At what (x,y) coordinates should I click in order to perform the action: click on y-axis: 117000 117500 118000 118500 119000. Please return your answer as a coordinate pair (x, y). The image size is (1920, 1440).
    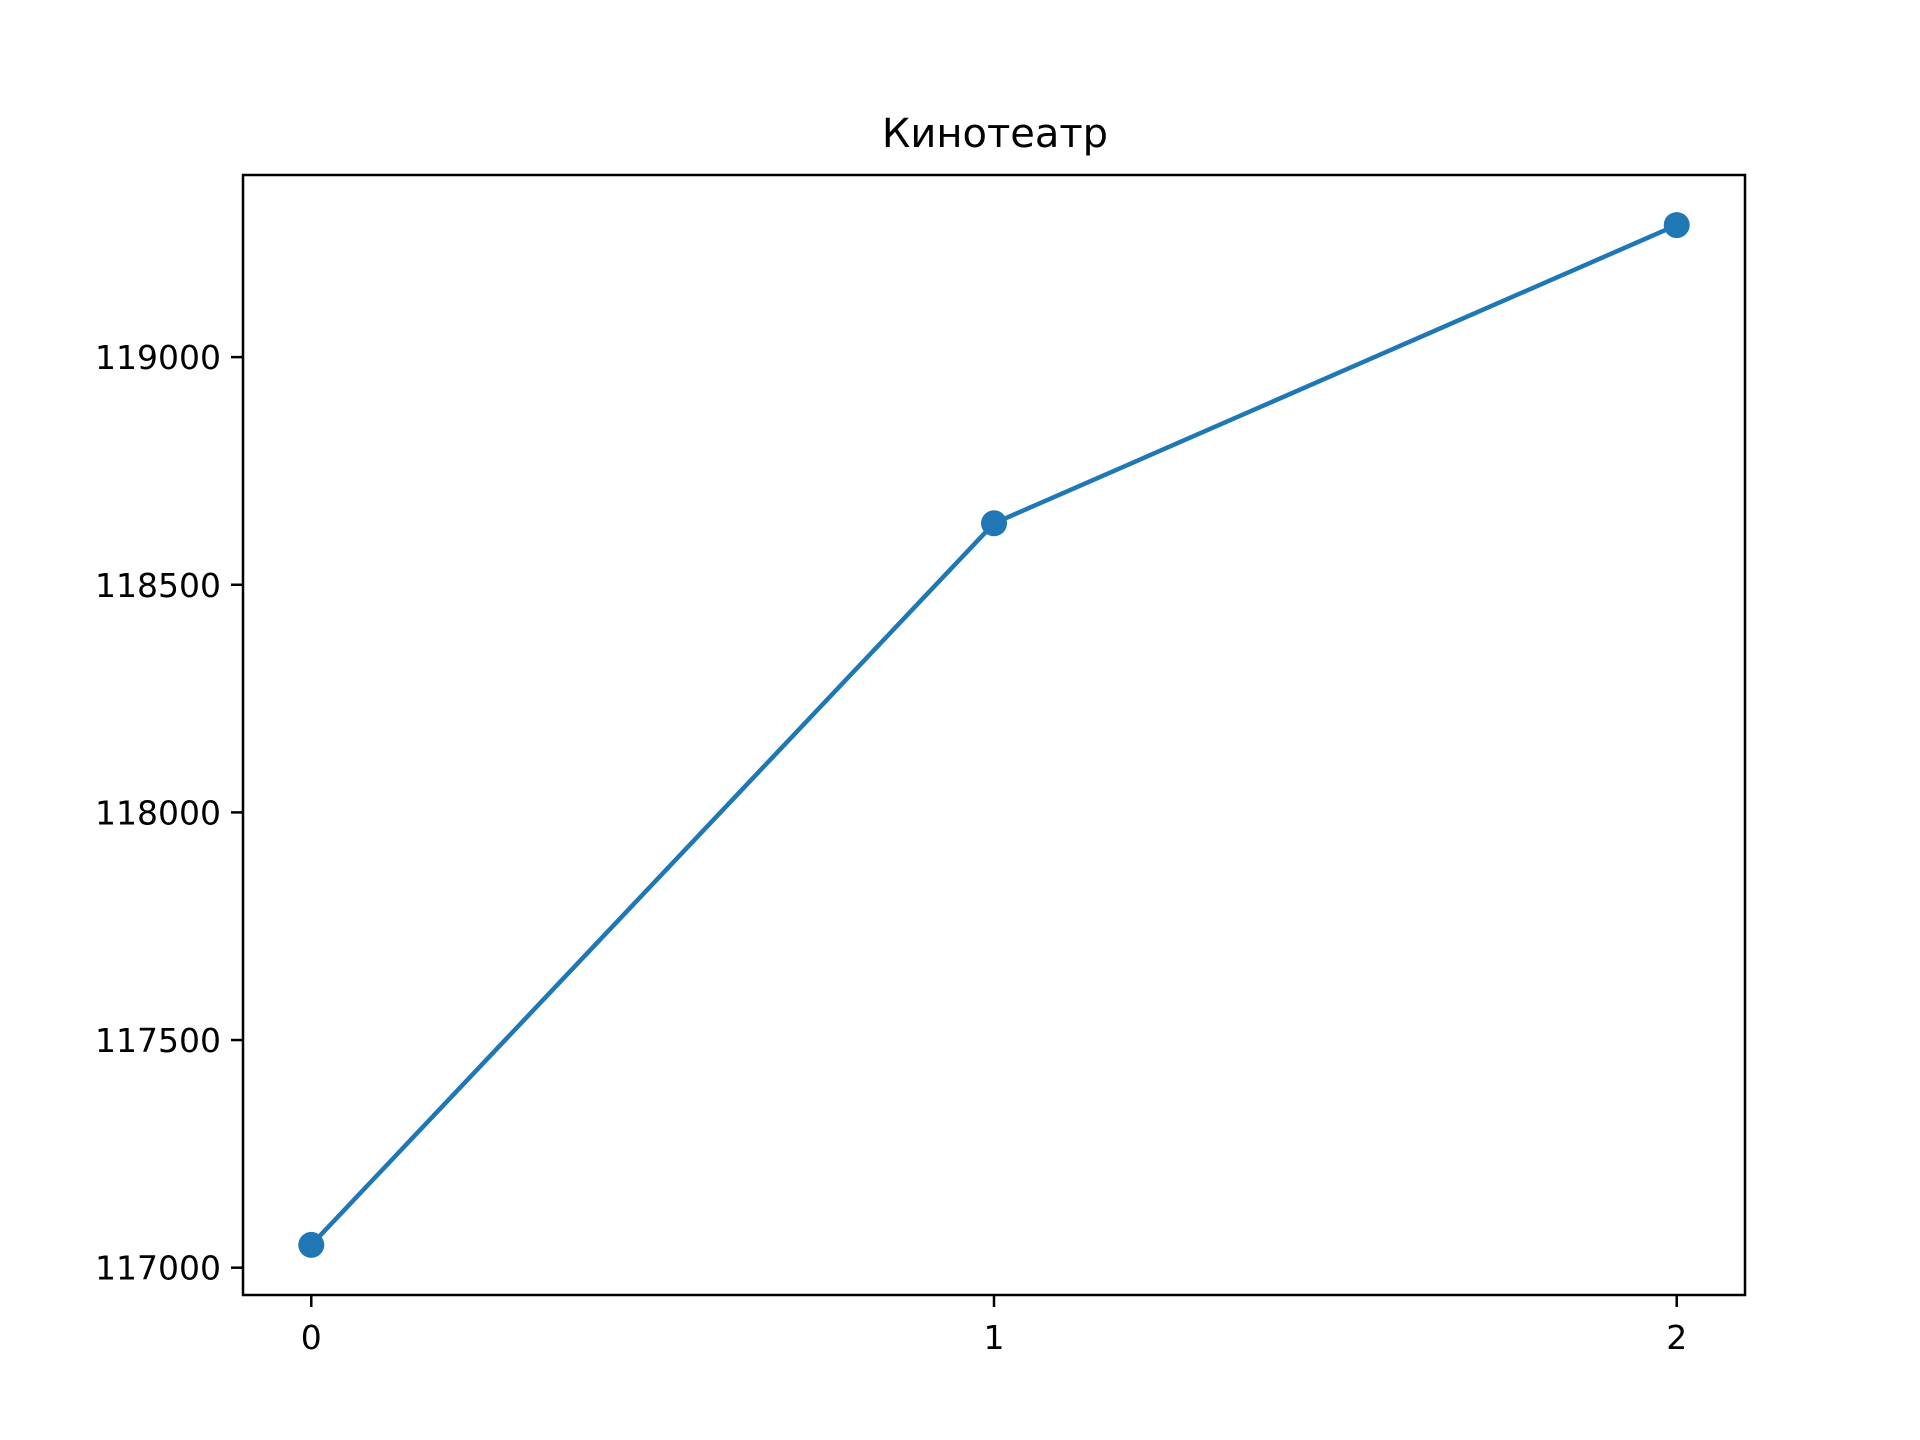
    Looking at the image, I should click on (169, 813).